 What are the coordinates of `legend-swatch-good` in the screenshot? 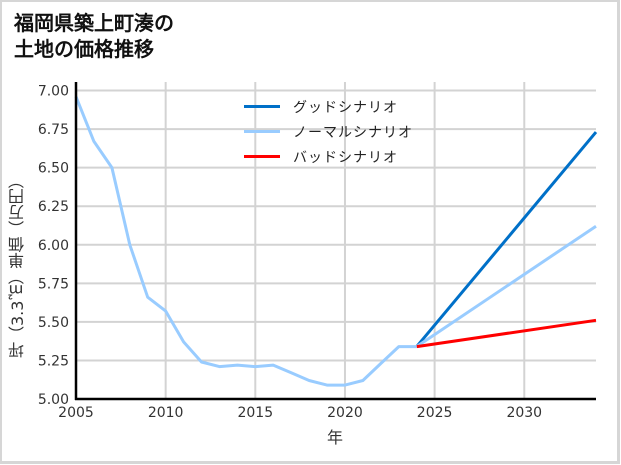 It's located at (262, 106).